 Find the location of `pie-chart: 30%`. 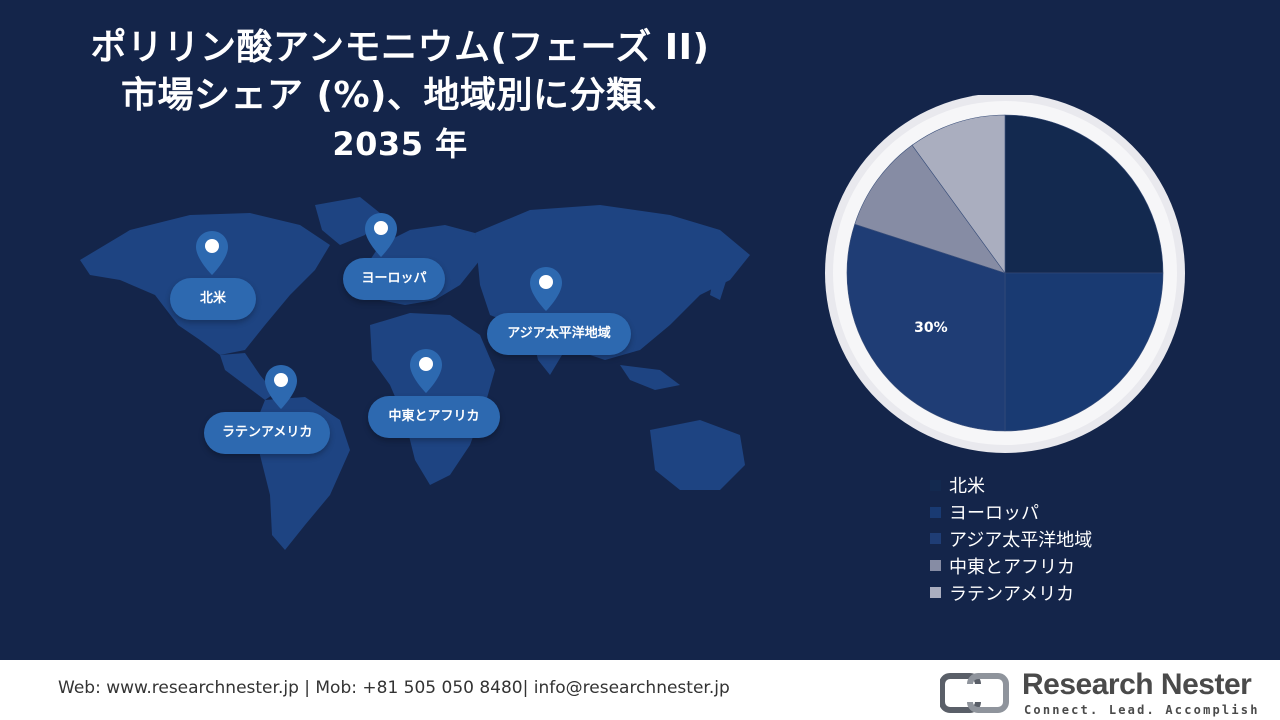

pie-chart: 30% is located at coordinates (1005, 274).